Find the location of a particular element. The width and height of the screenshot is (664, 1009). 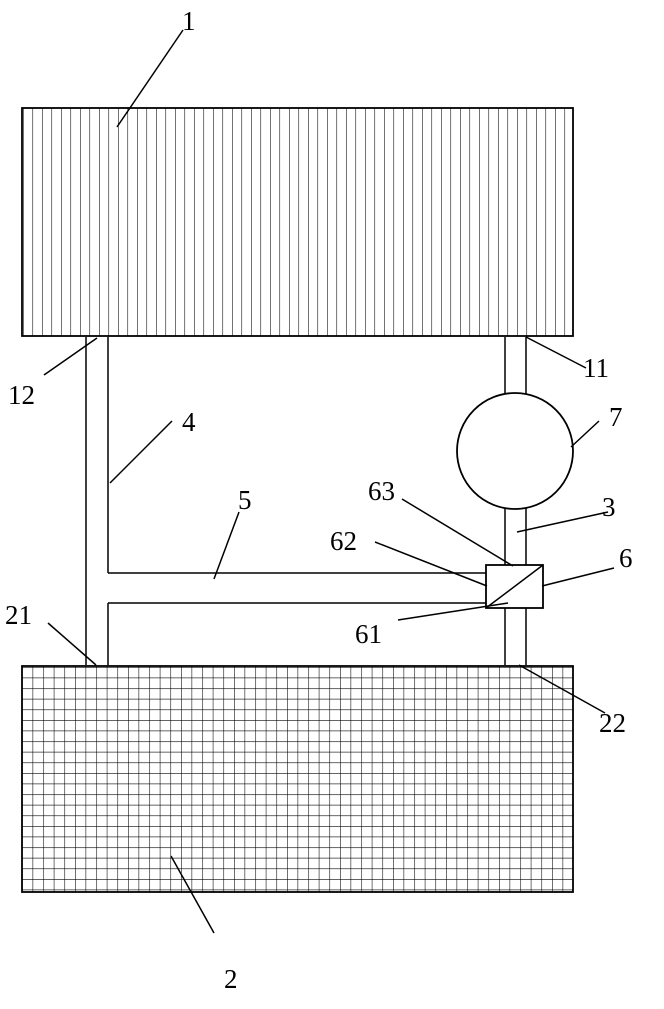

pipe-5-horizontal is located at coordinates (297, 588).